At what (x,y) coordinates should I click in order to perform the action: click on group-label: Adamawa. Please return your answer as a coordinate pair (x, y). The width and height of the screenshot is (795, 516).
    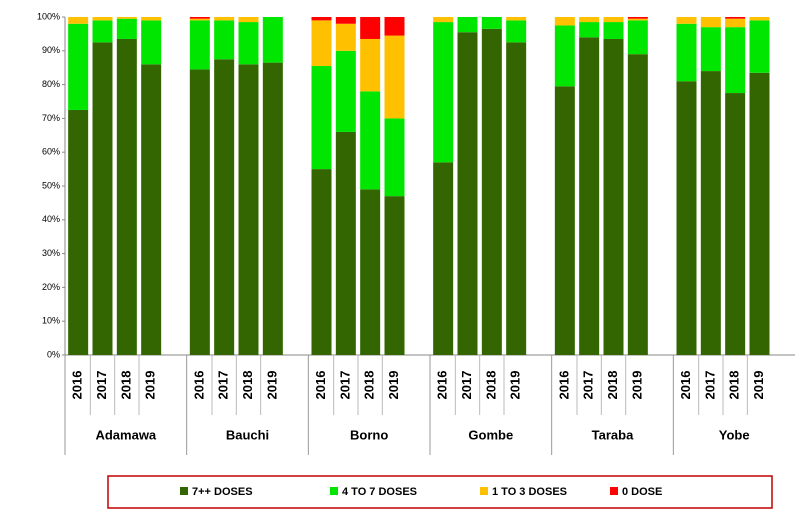
    Looking at the image, I should click on (125, 434).